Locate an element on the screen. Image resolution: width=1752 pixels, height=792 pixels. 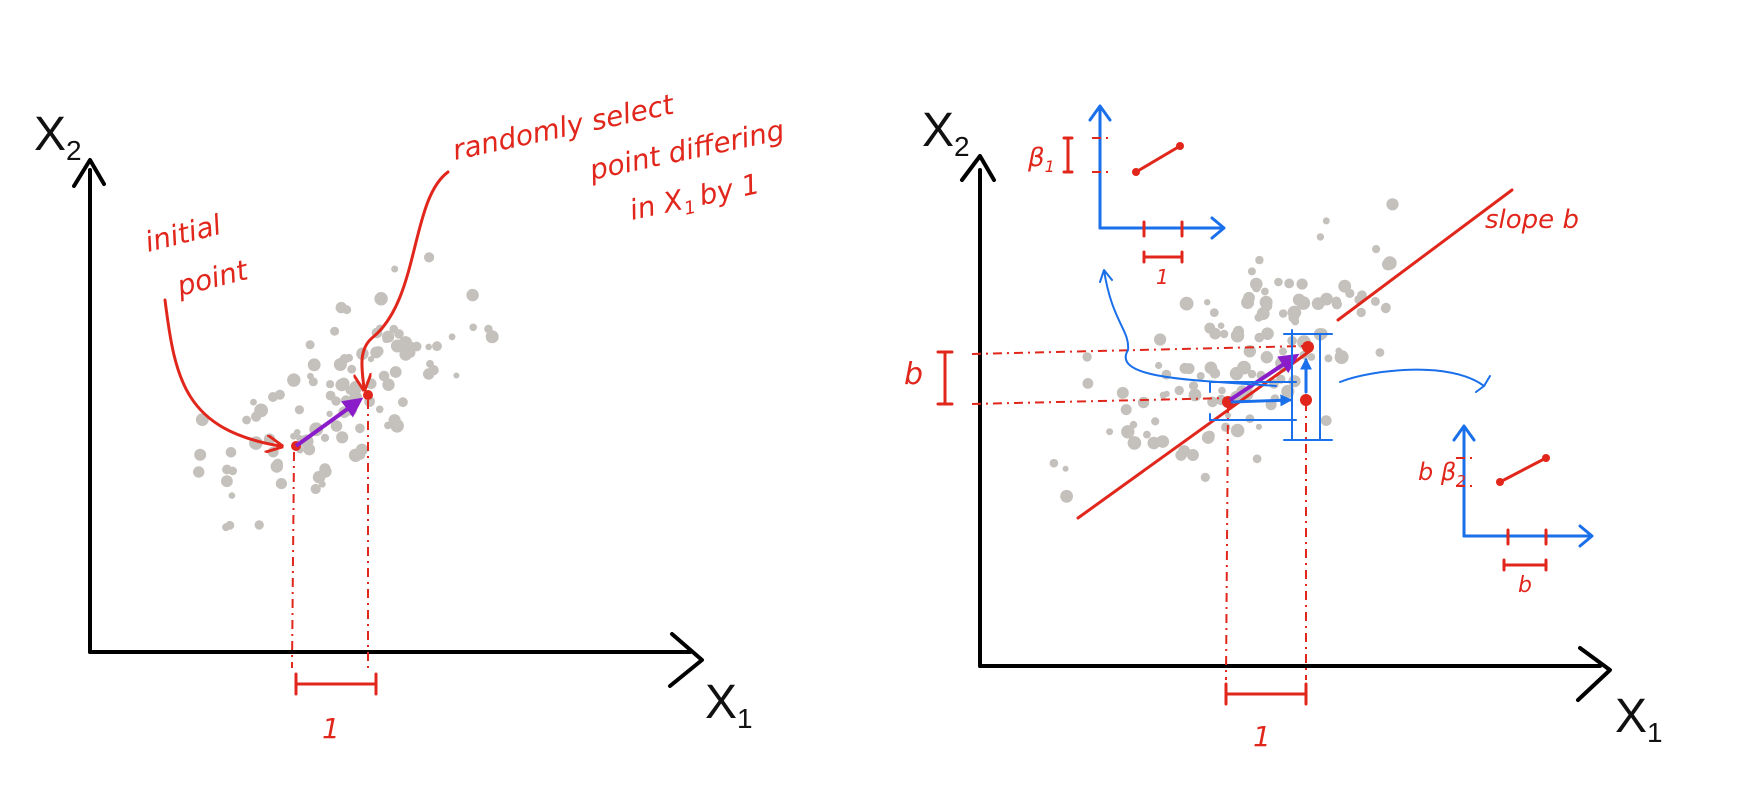
b-label: b is located at coordinates (913, 374).